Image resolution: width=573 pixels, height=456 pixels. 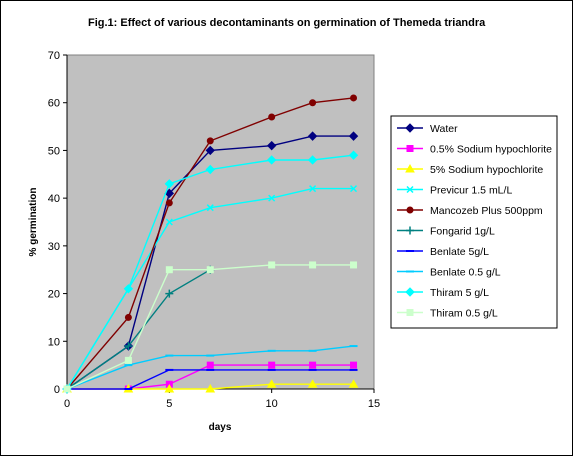 I want to click on y-tick-label: 40, so click(x=54, y=199).